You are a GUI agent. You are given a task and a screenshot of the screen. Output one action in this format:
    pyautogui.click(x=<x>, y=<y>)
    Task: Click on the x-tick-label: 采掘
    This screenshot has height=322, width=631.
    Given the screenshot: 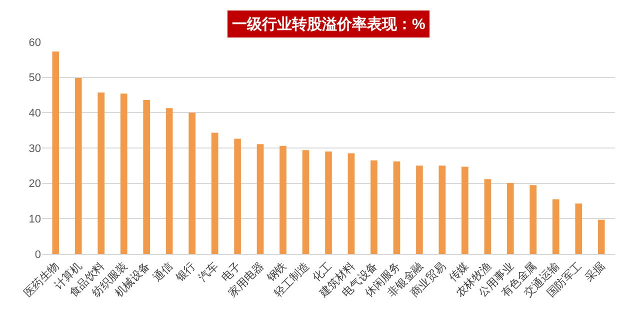 What is the action you would take?
    pyautogui.click(x=595, y=272)
    